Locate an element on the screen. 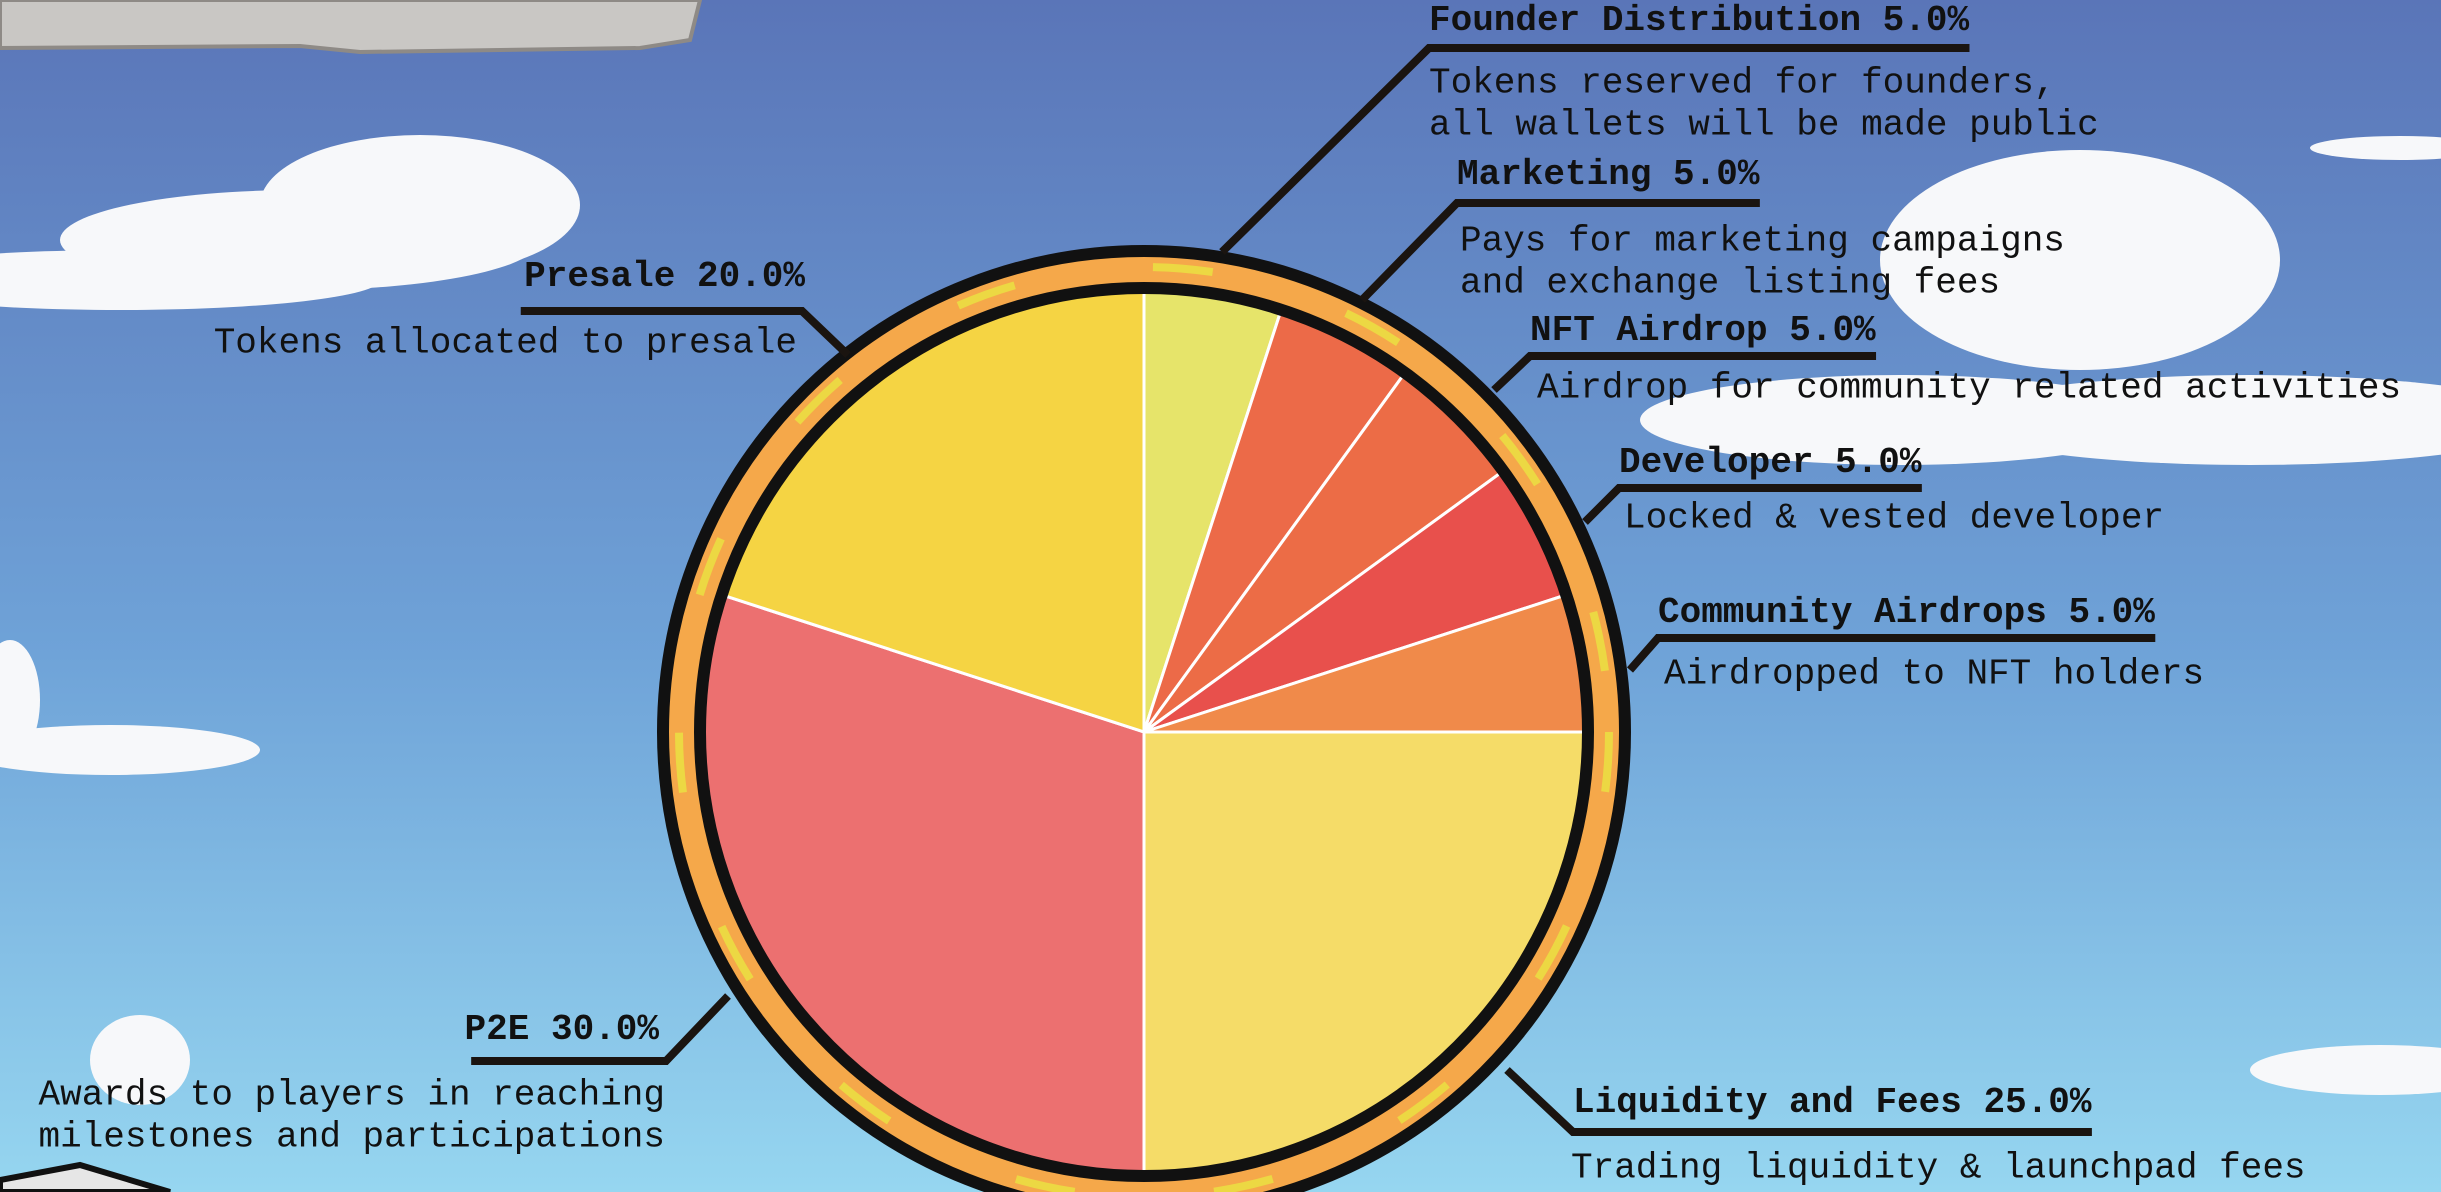 This screenshot has height=1192, width=2441. slice-name: Founder Distribution is located at coordinates (1645, 20).